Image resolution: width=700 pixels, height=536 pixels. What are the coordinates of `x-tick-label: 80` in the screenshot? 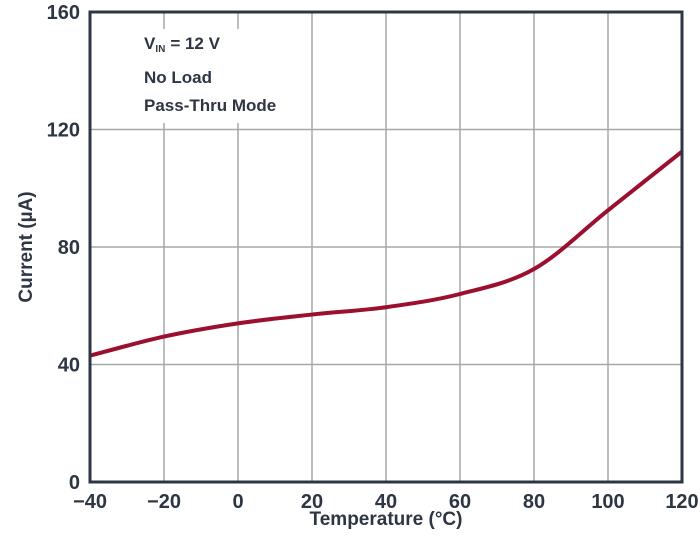 It's located at (534, 502).